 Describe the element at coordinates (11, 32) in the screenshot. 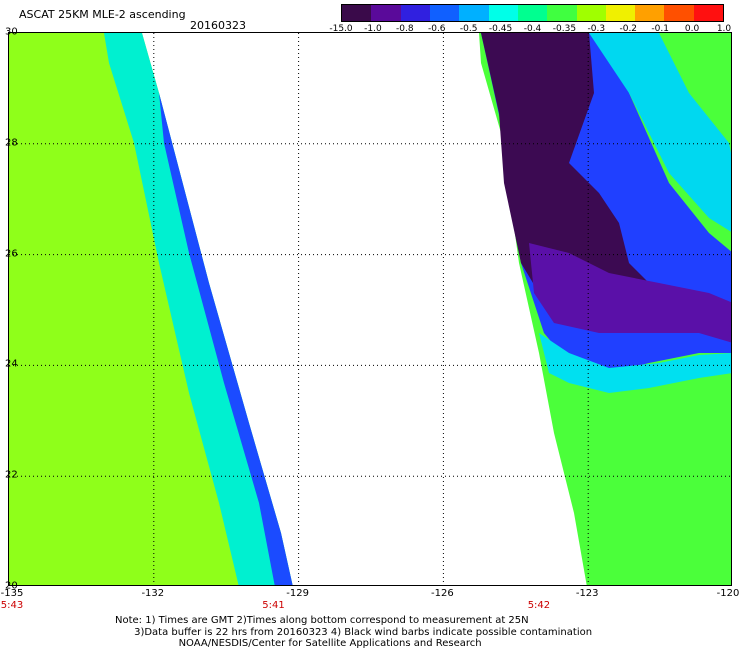

I see `latitude-label: 30` at that location.